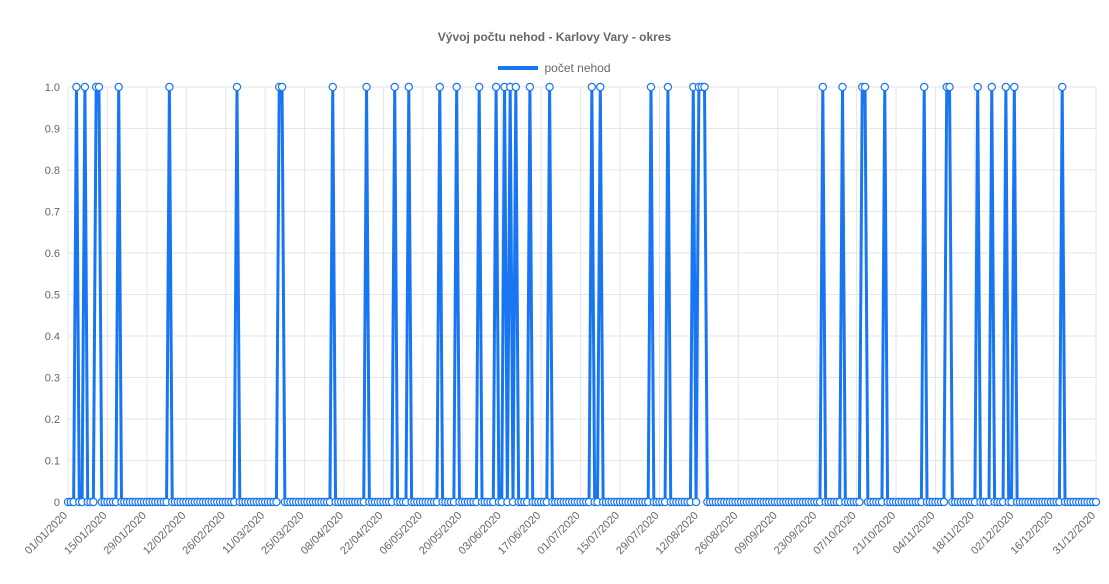 The height and width of the screenshot is (584, 1109). What do you see at coordinates (52, 379) in the screenshot?
I see `y-tick-label: 0.3` at bounding box center [52, 379].